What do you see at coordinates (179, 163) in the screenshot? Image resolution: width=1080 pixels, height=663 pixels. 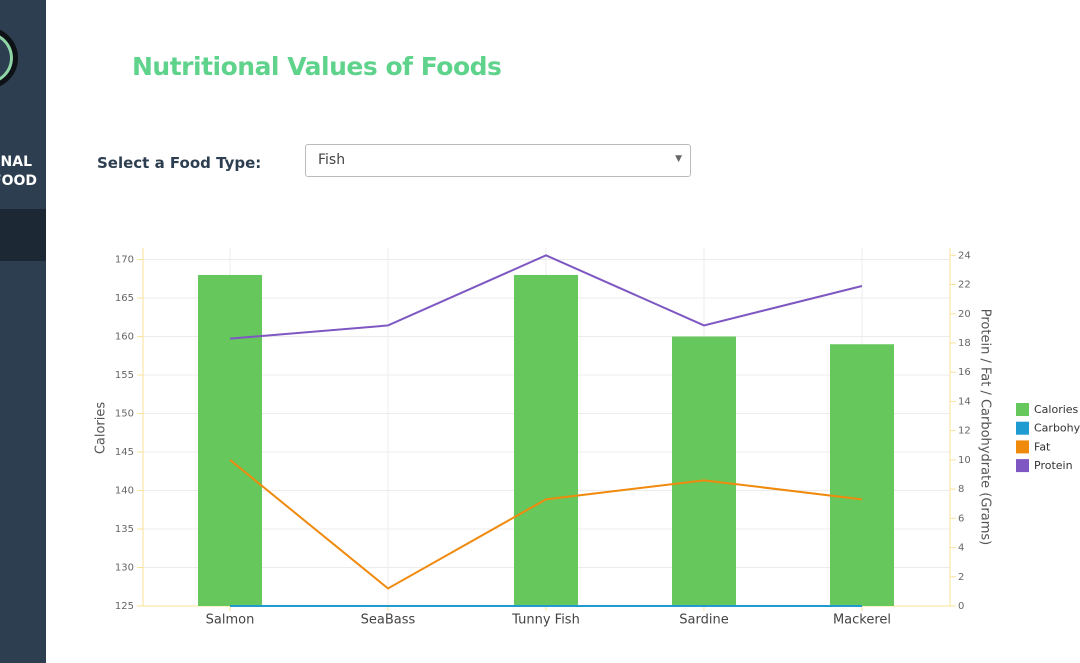 I see `select-label: Select a Food Type:` at bounding box center [179, 163].